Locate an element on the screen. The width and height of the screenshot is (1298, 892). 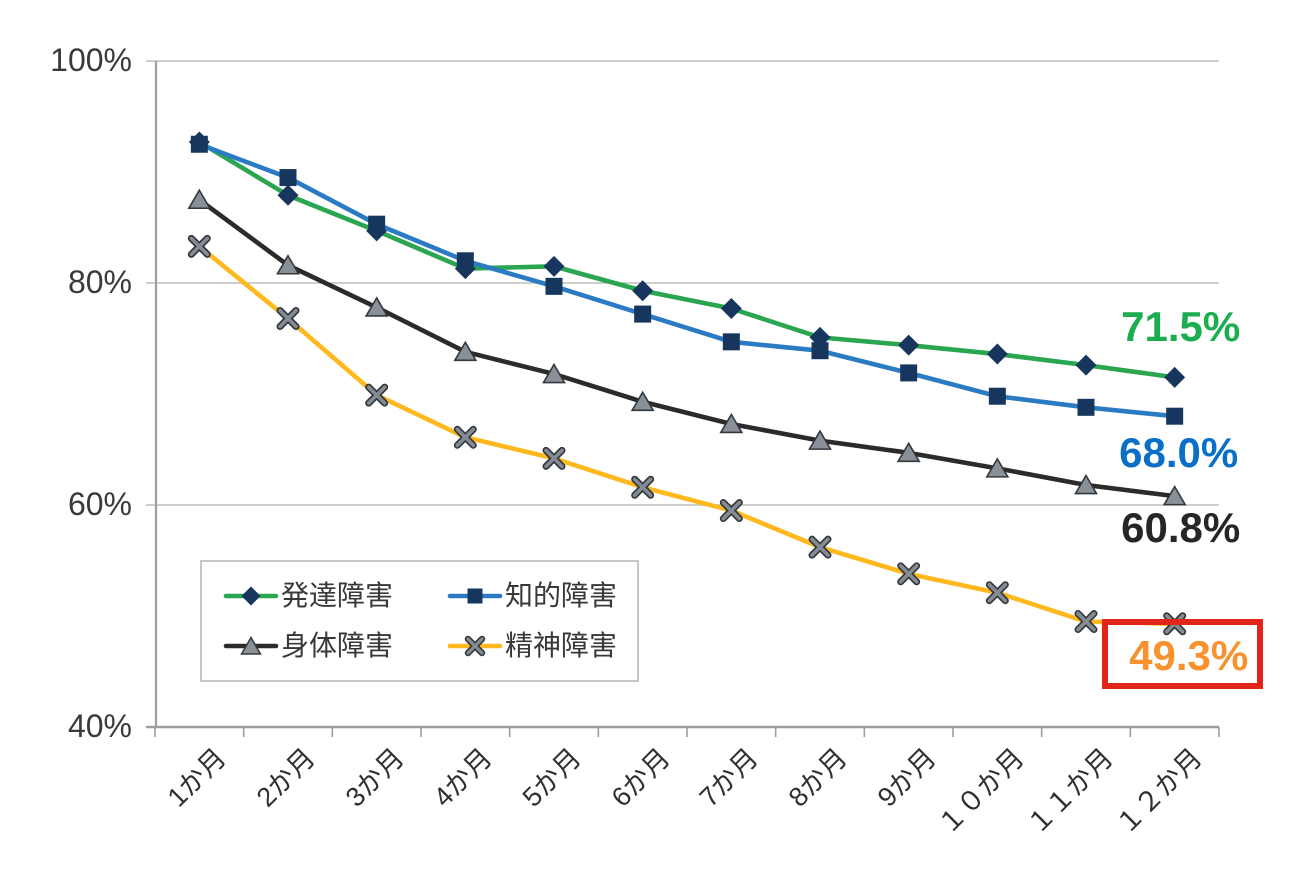
series-physical-point-3-triangle-marker is located at coordinates (465, 351).